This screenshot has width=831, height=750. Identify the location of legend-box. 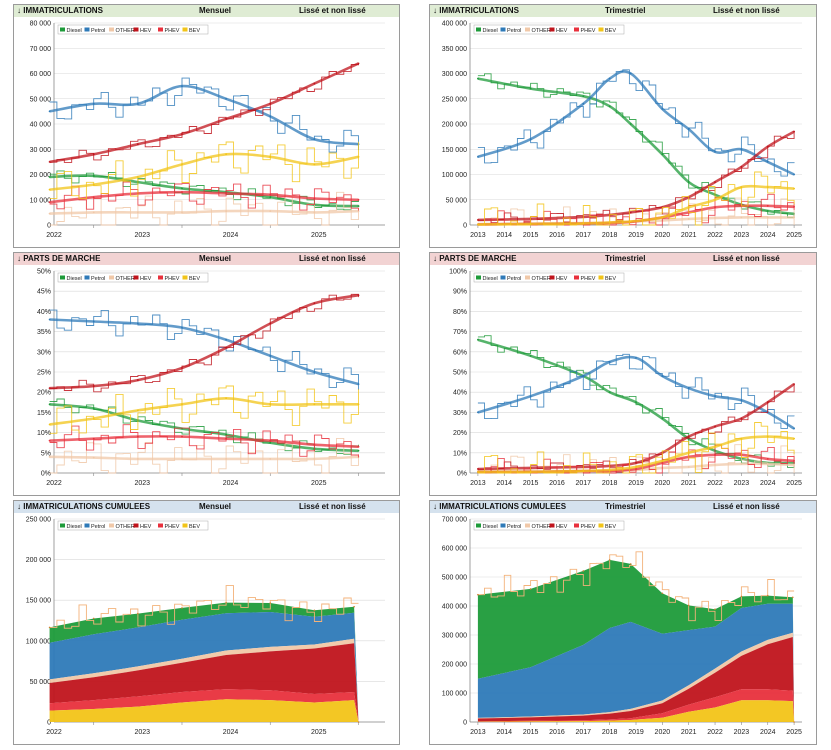
(549, 525).